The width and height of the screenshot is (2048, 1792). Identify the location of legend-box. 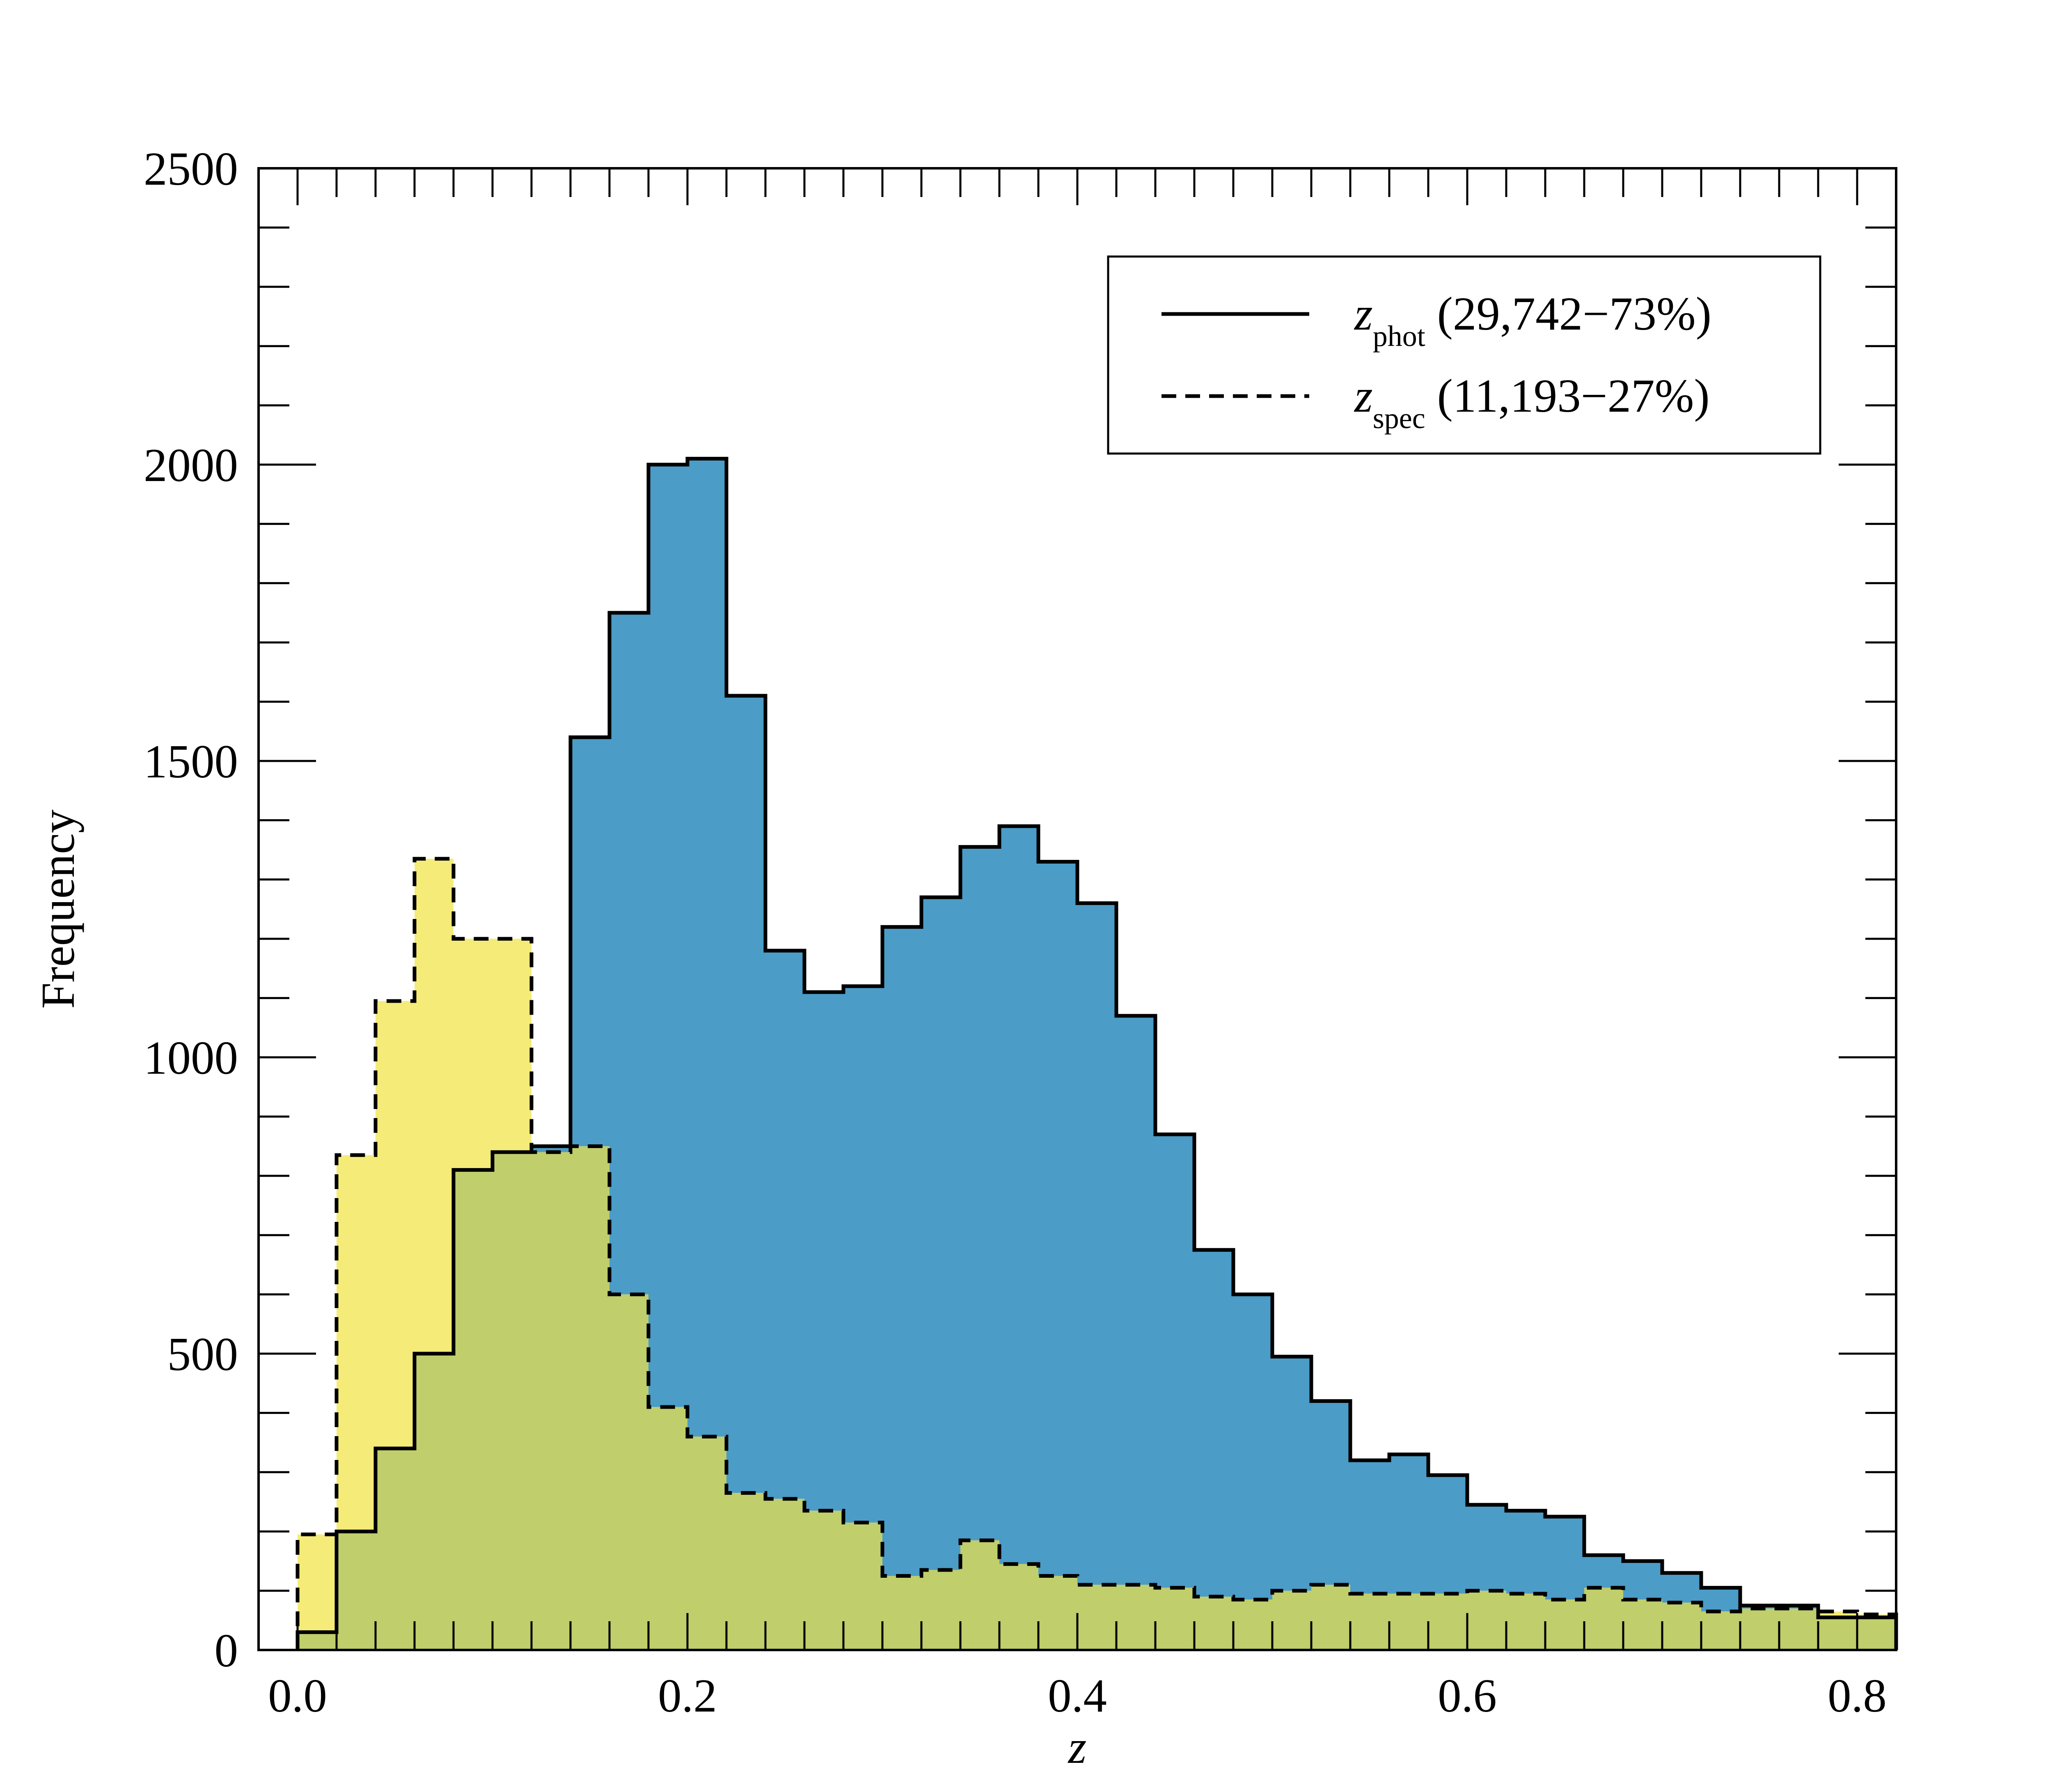
(1464, 355).